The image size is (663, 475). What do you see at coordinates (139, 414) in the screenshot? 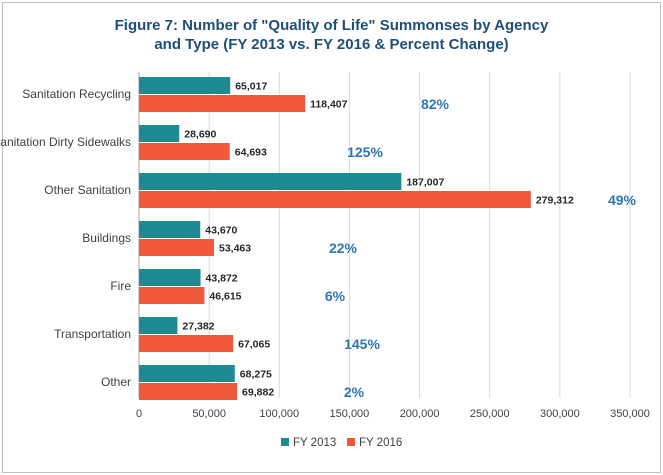
I see `x-tick-label: 0` at bounding box center [139, 414].